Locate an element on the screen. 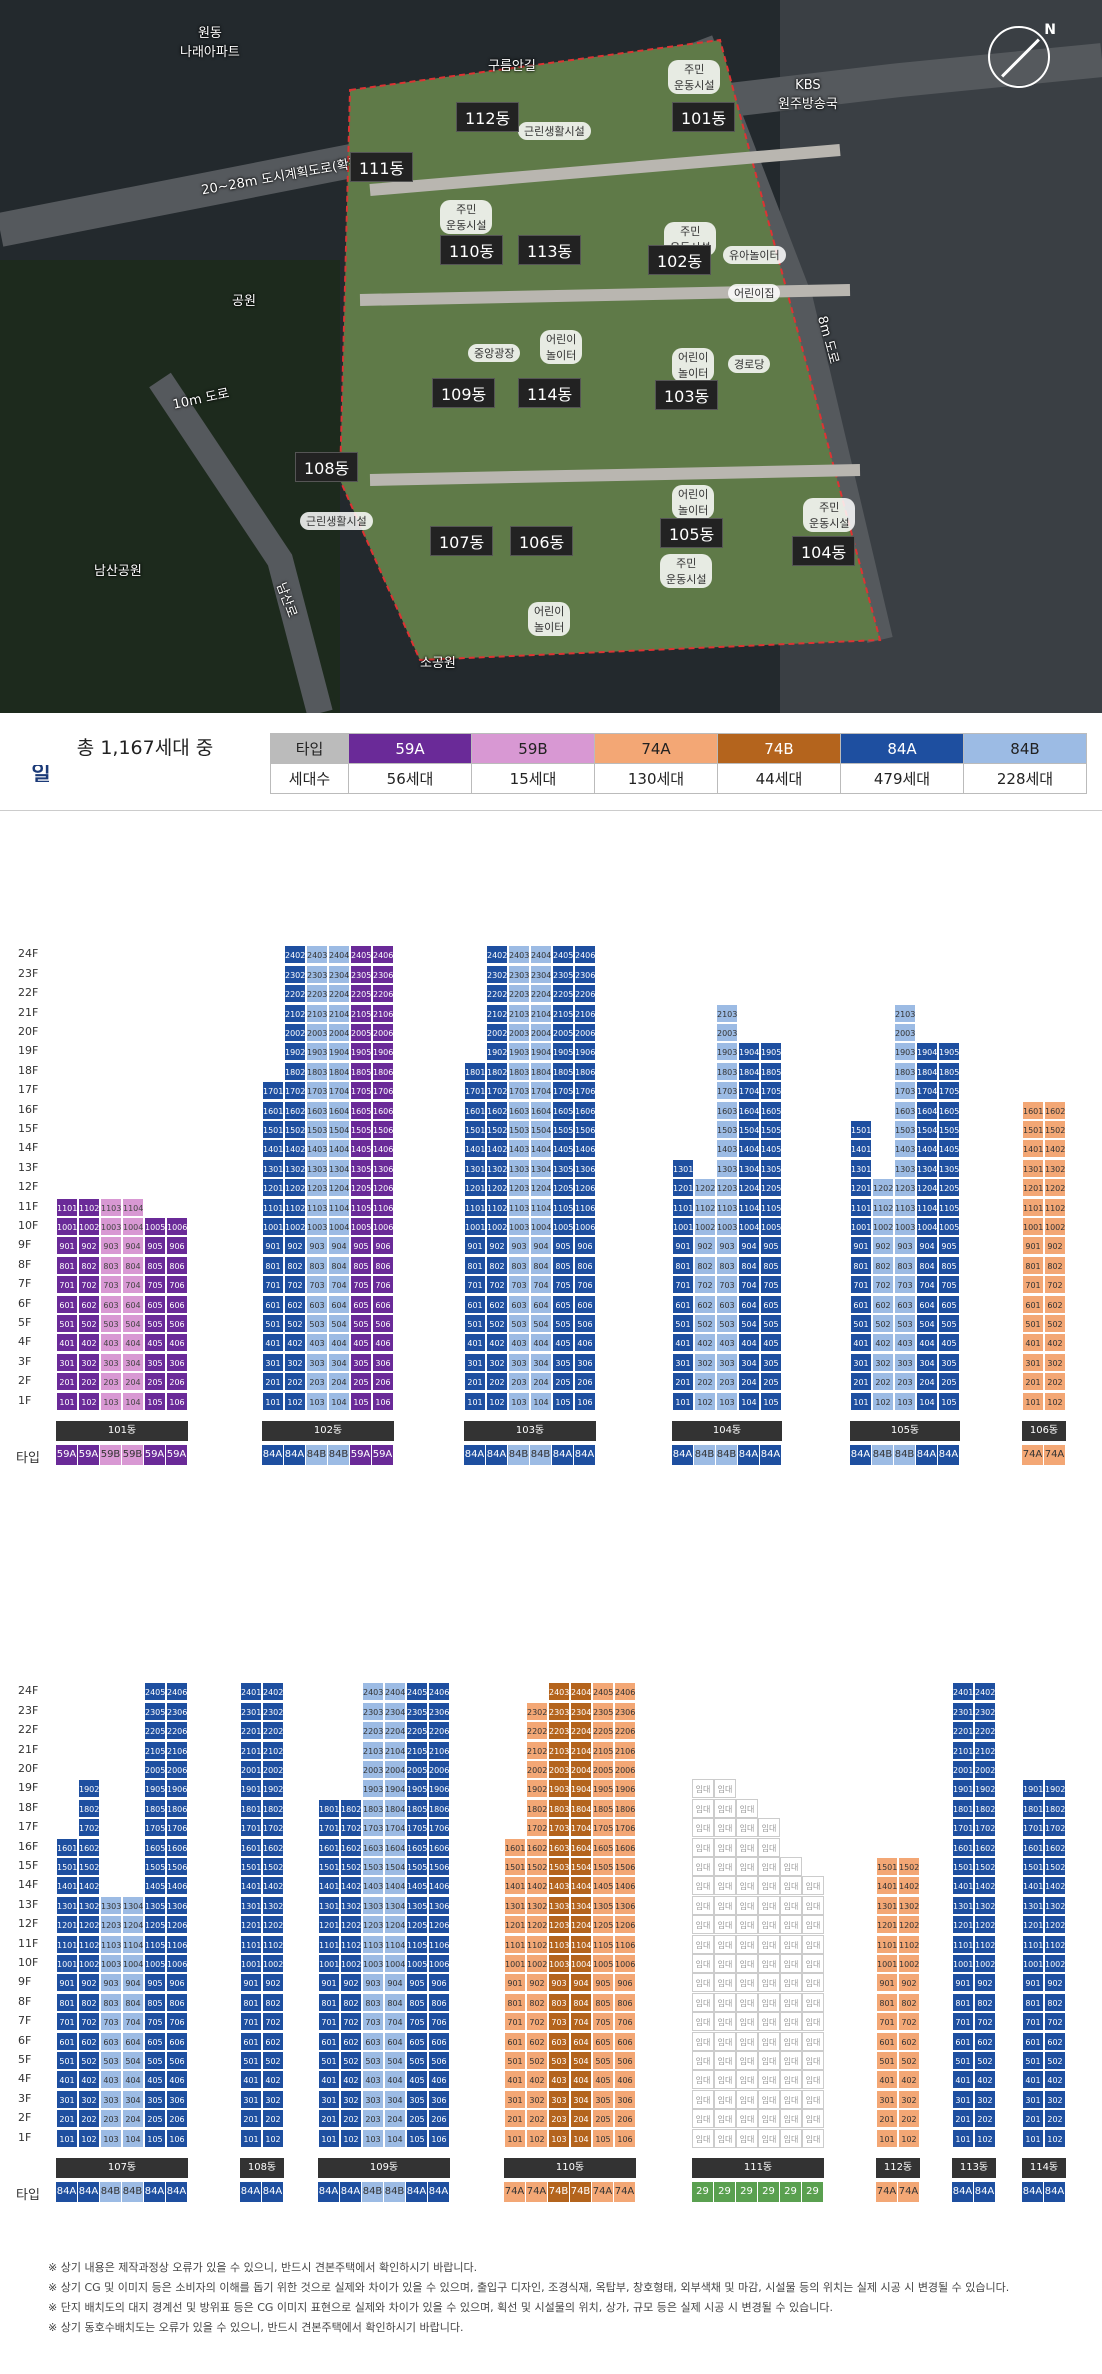 Image resolution: width=1102 pixels, height=2374 pixels. unit-cell: 804 is located at coordinates (749, 1265).